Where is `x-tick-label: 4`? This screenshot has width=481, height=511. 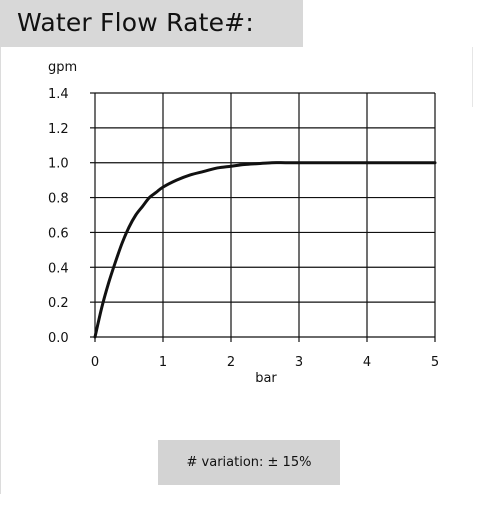
x-tick-label: 4 is located at coordinates (367, 362).